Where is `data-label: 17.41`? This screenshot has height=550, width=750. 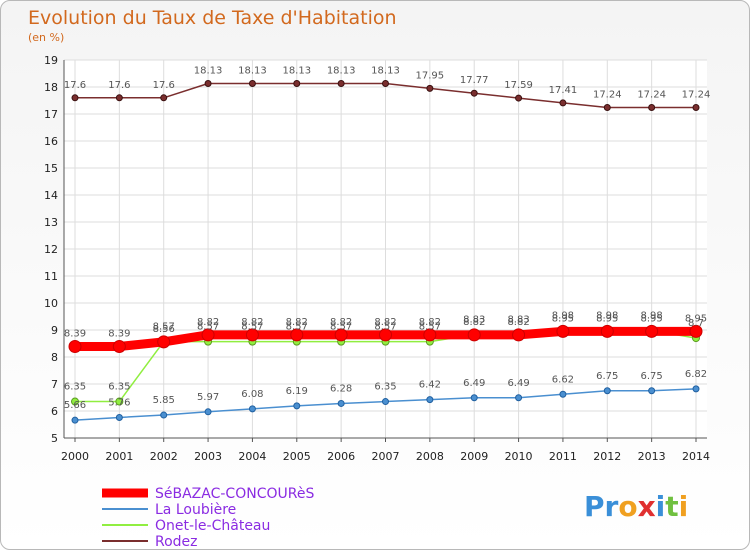
data-label: 17.41 is located at coordinates (563, 90).